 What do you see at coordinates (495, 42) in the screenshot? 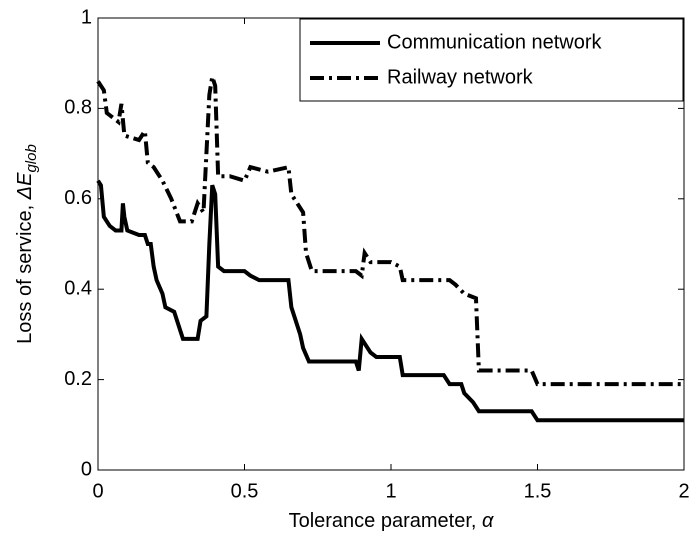
I see `legend-label: Communication network` at bounding box center [495, 42].